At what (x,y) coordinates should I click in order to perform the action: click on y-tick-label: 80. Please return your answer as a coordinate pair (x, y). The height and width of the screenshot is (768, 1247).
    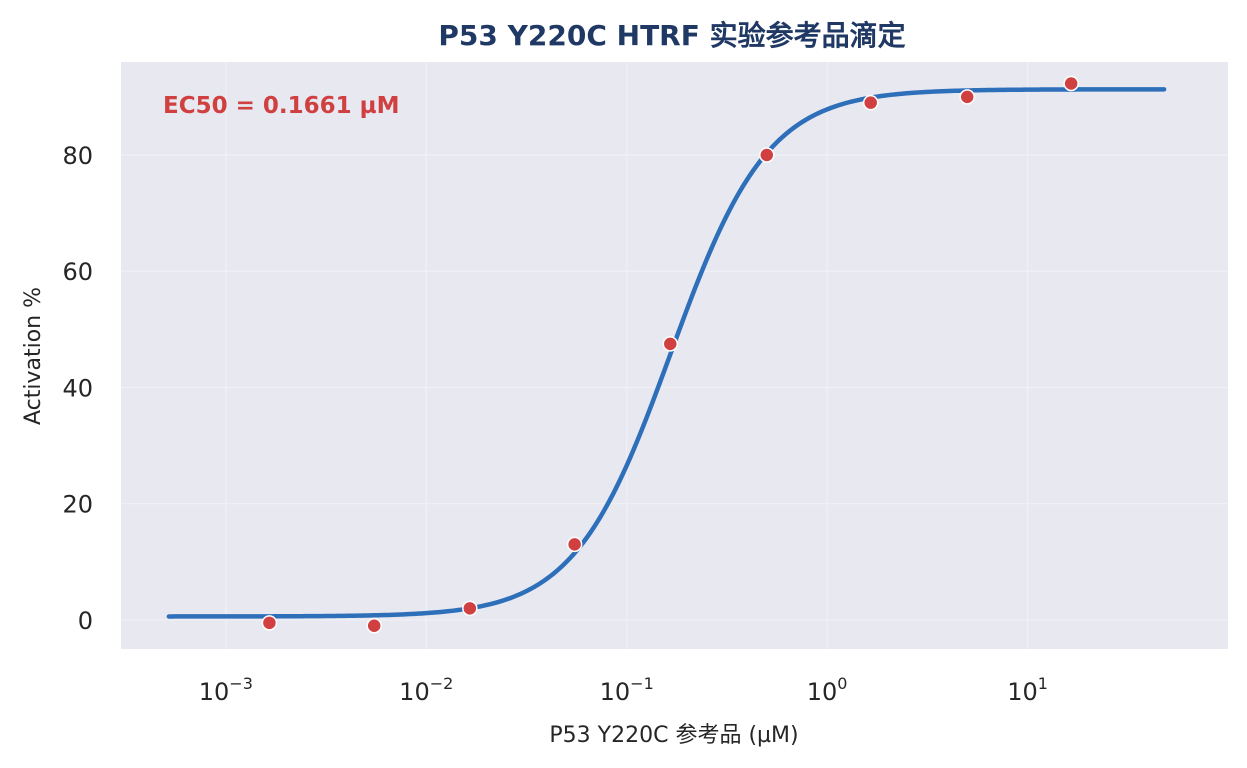
    Looking at the image, I should click on (77, 156).